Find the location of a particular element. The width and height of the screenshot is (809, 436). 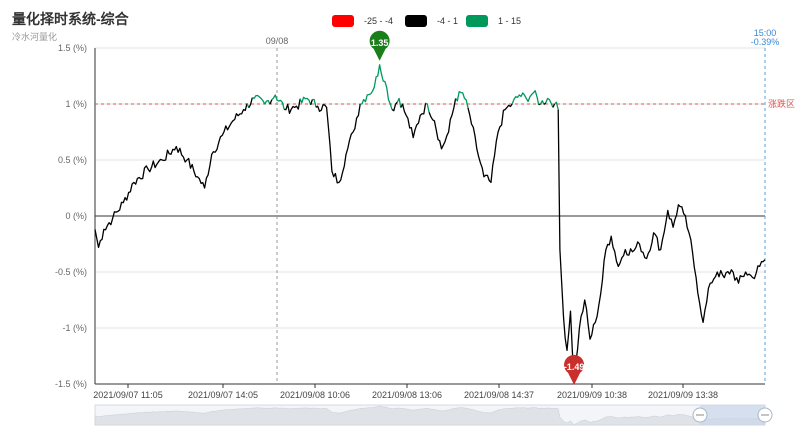

legend: -25 - -4 -4 - 1 1 - 15 is located at coordinates (404, 23).